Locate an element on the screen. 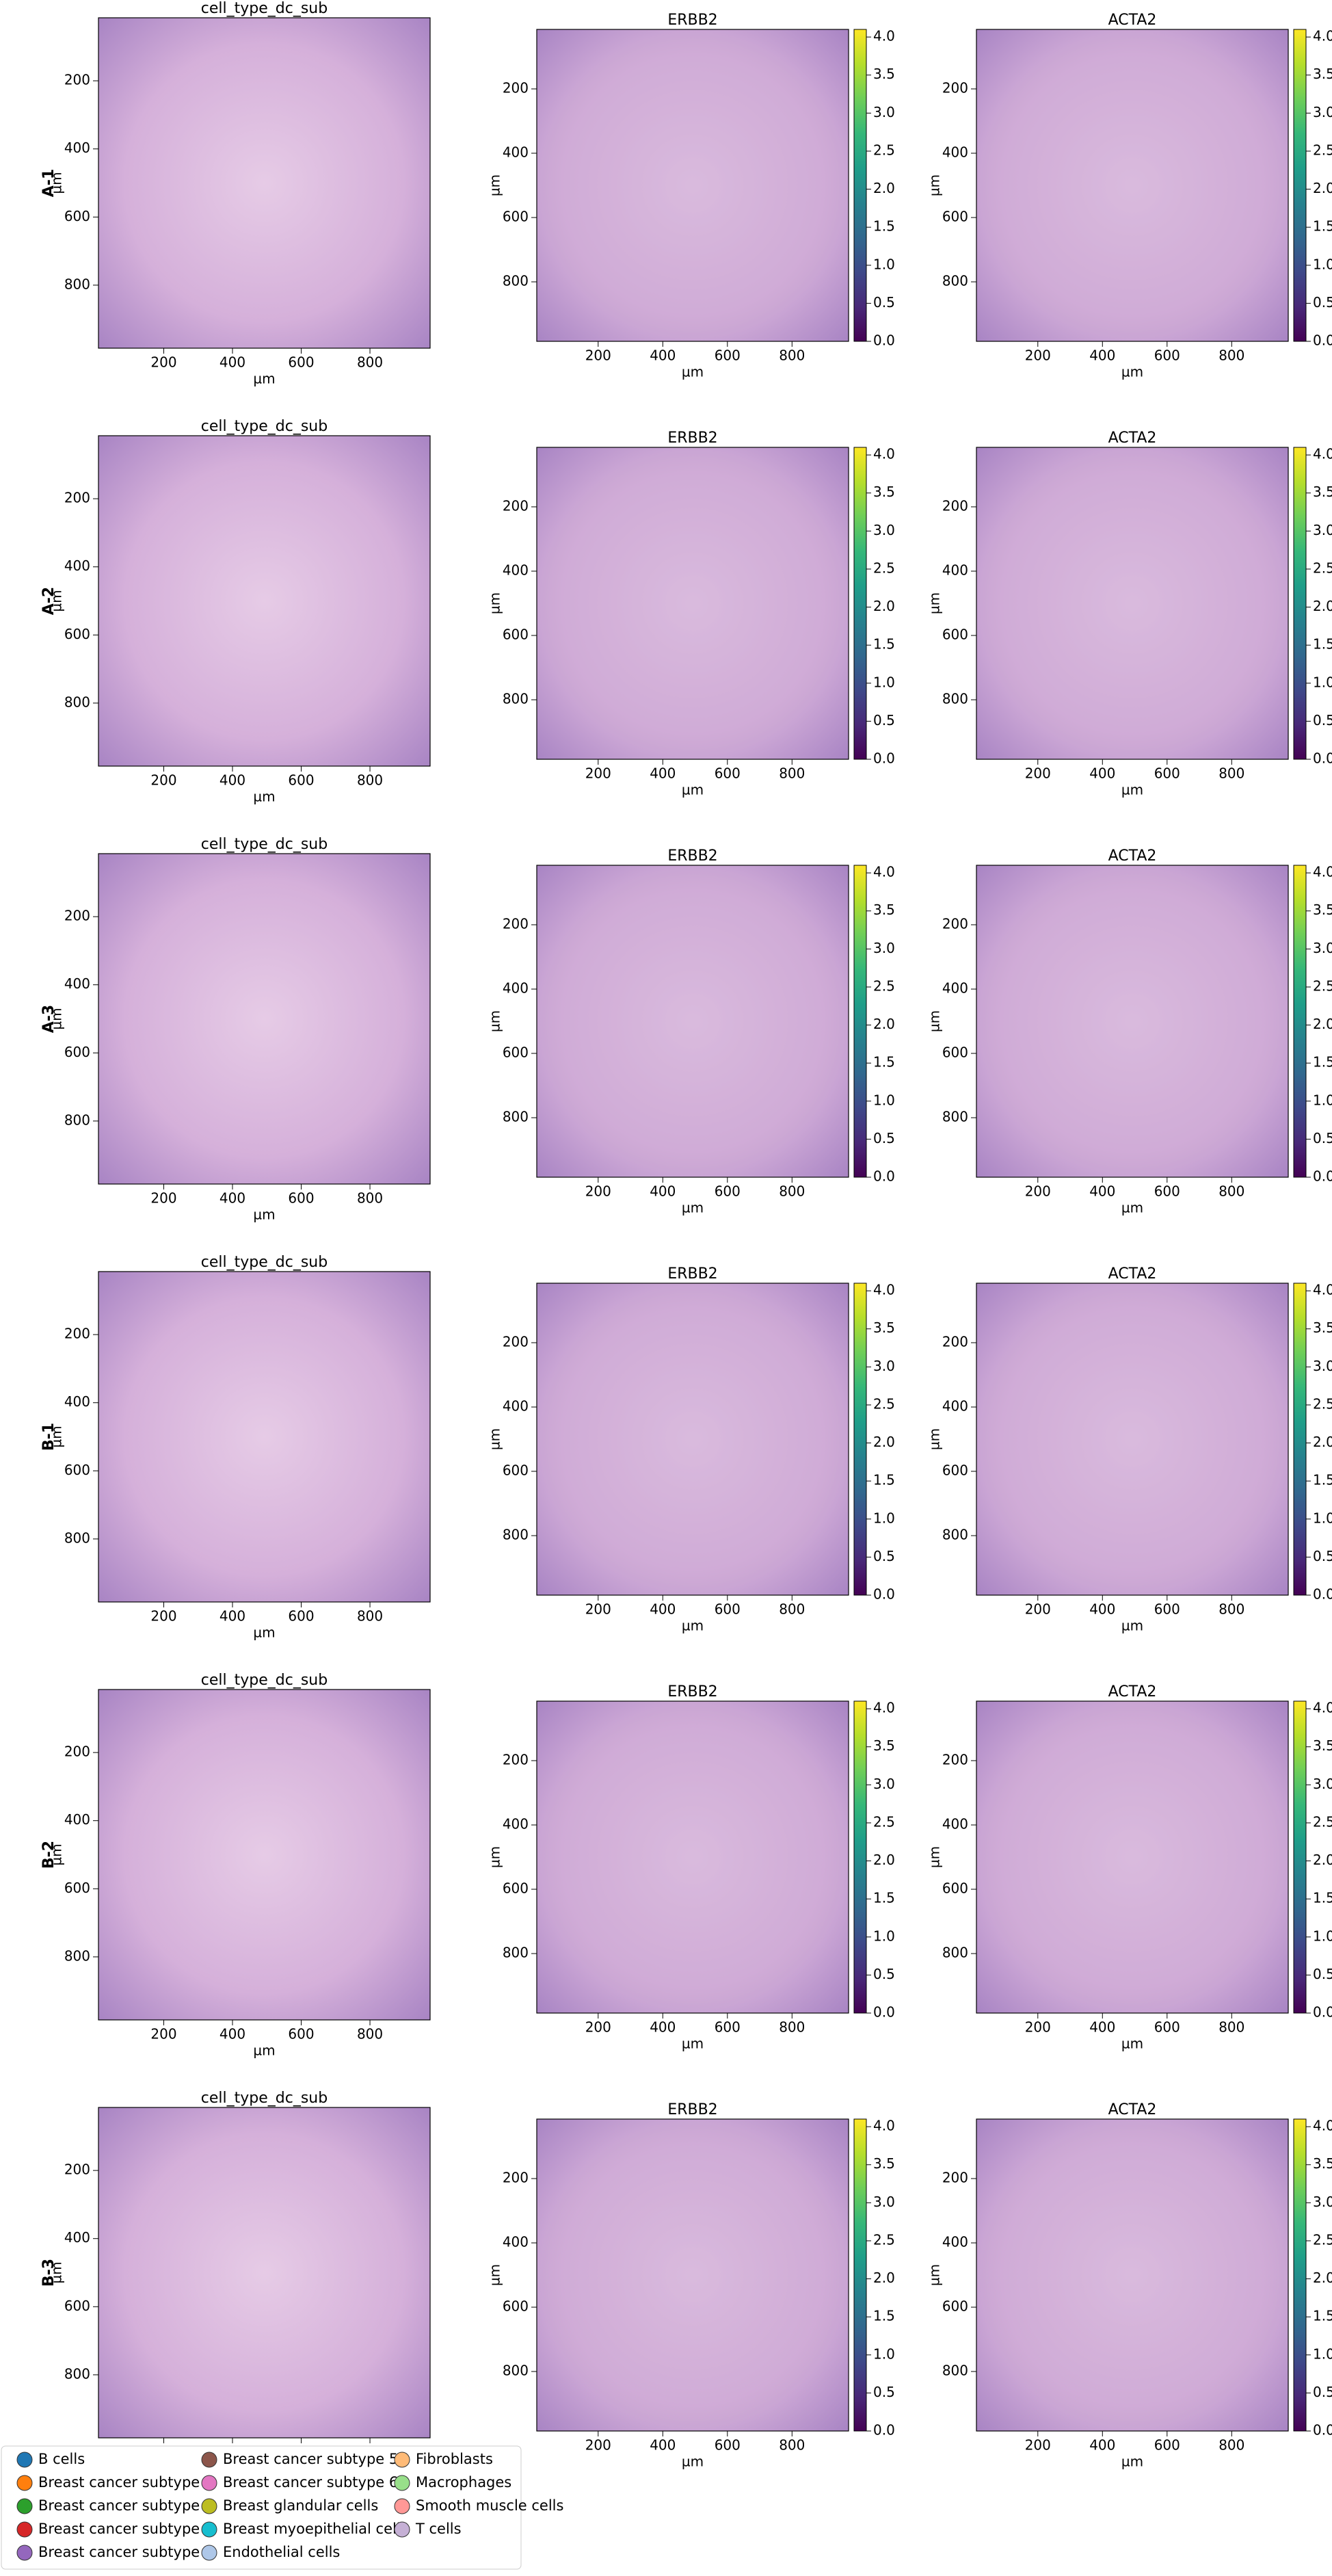  legend-label: Breast cancer subtype 1 is located at coordinates (125, 2482).